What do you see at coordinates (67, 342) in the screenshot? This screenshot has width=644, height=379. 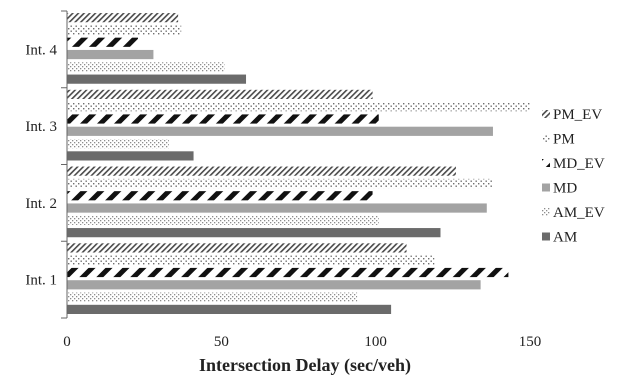 I see `x-tick-label: 0` at bounding box center [67, 342].